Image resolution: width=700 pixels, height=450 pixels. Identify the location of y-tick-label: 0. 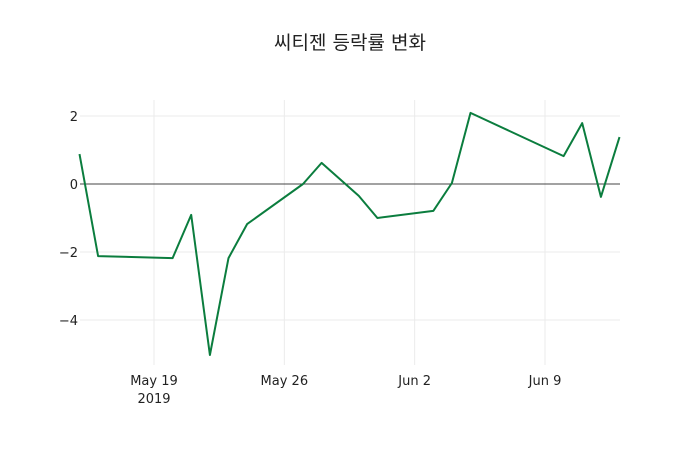
(74, 185).